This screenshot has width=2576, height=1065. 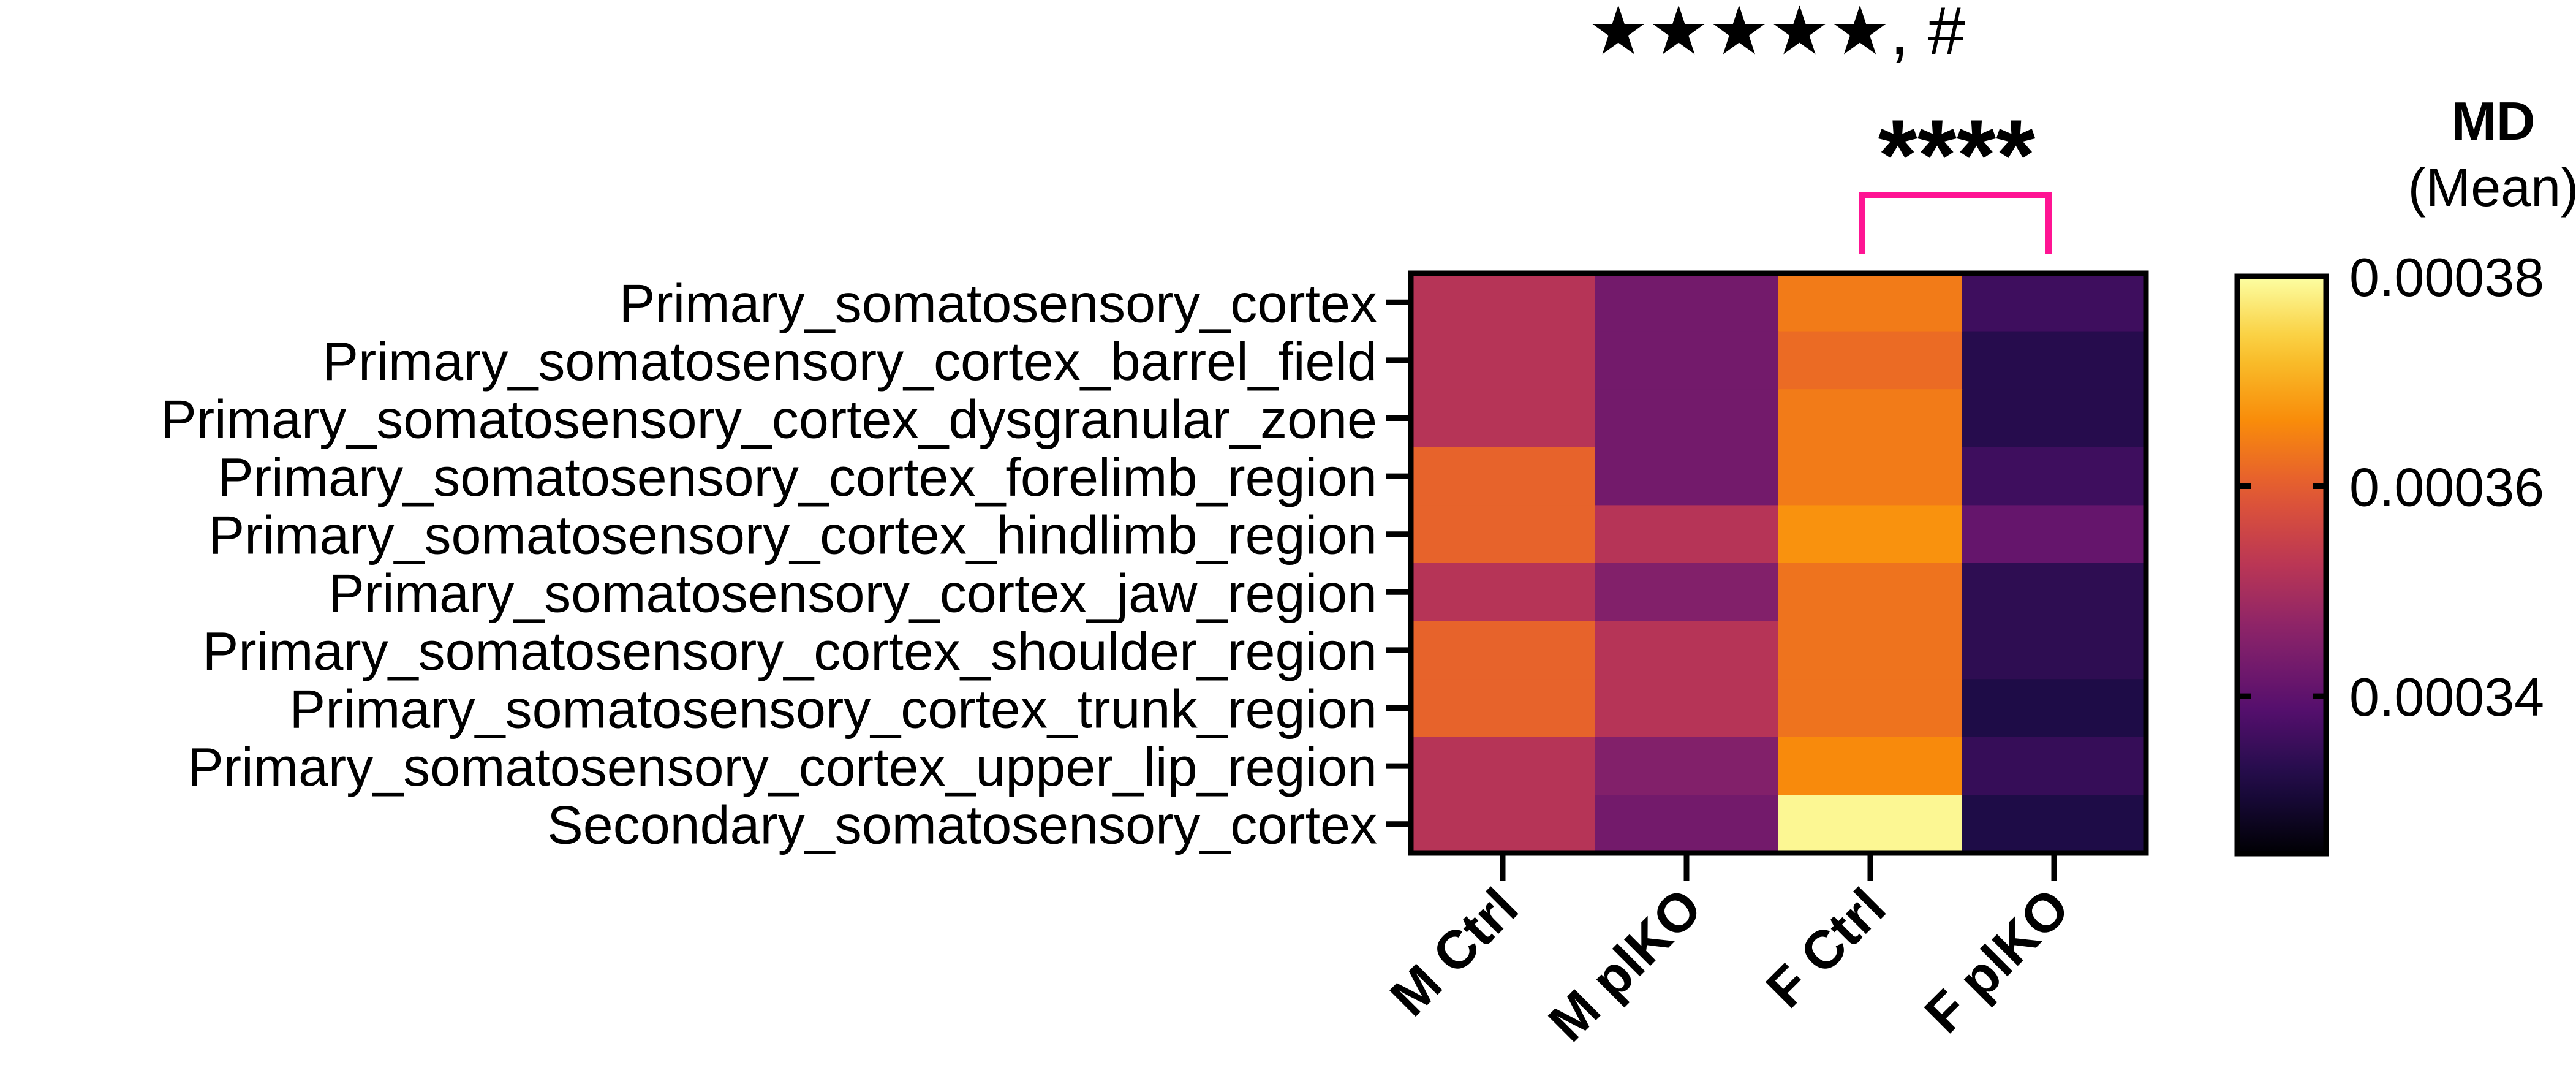 I want to click on significance-stars: ****, so click(x=1957, y=155).